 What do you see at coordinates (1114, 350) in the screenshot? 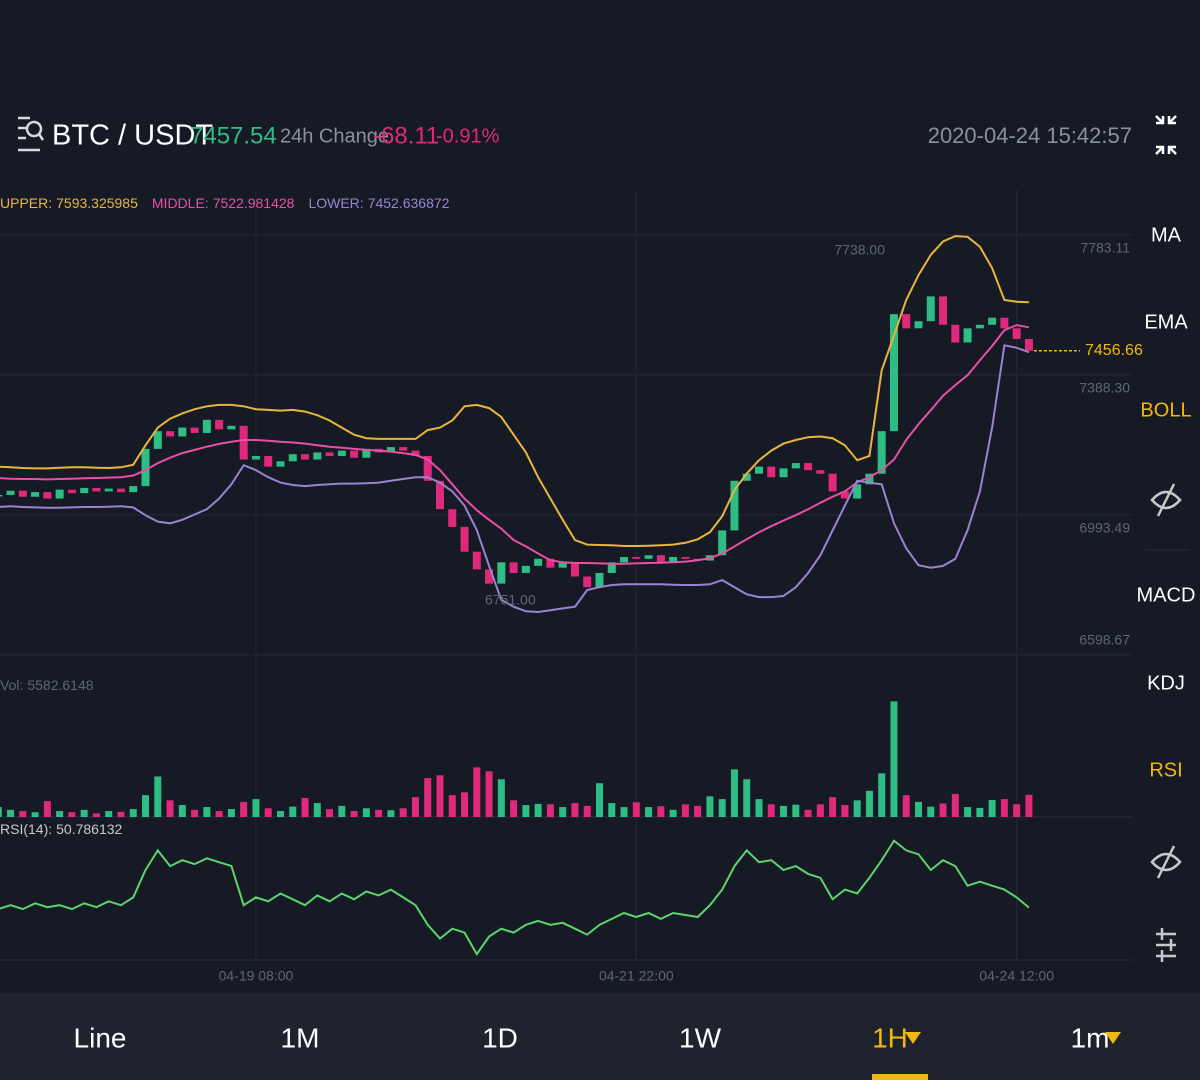
I see `last-price-label: 7456.66` at bounding box center [1114, 350].